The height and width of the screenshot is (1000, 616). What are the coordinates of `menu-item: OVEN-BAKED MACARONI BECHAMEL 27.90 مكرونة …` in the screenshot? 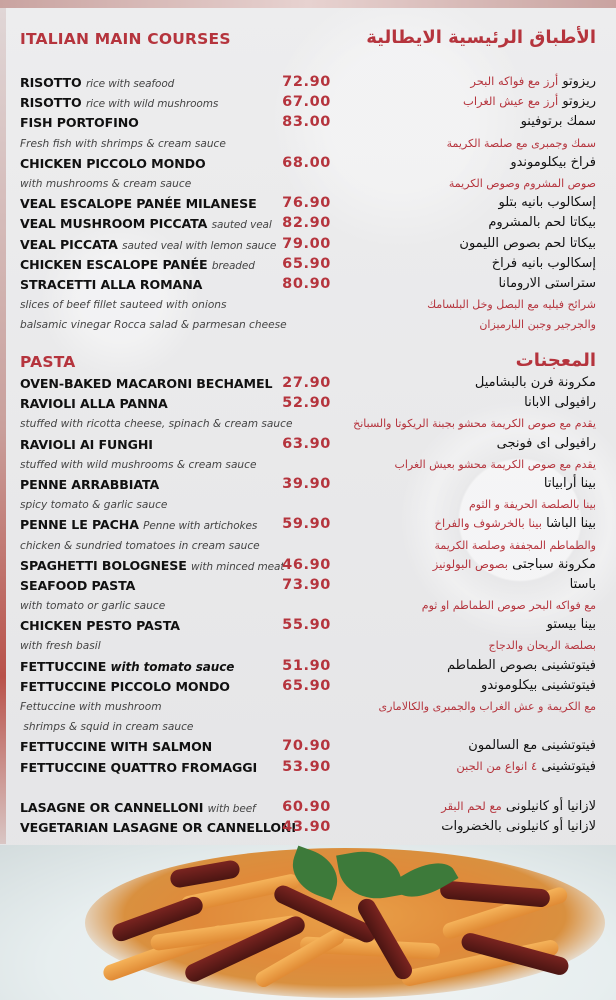 It's located at (308, 384).